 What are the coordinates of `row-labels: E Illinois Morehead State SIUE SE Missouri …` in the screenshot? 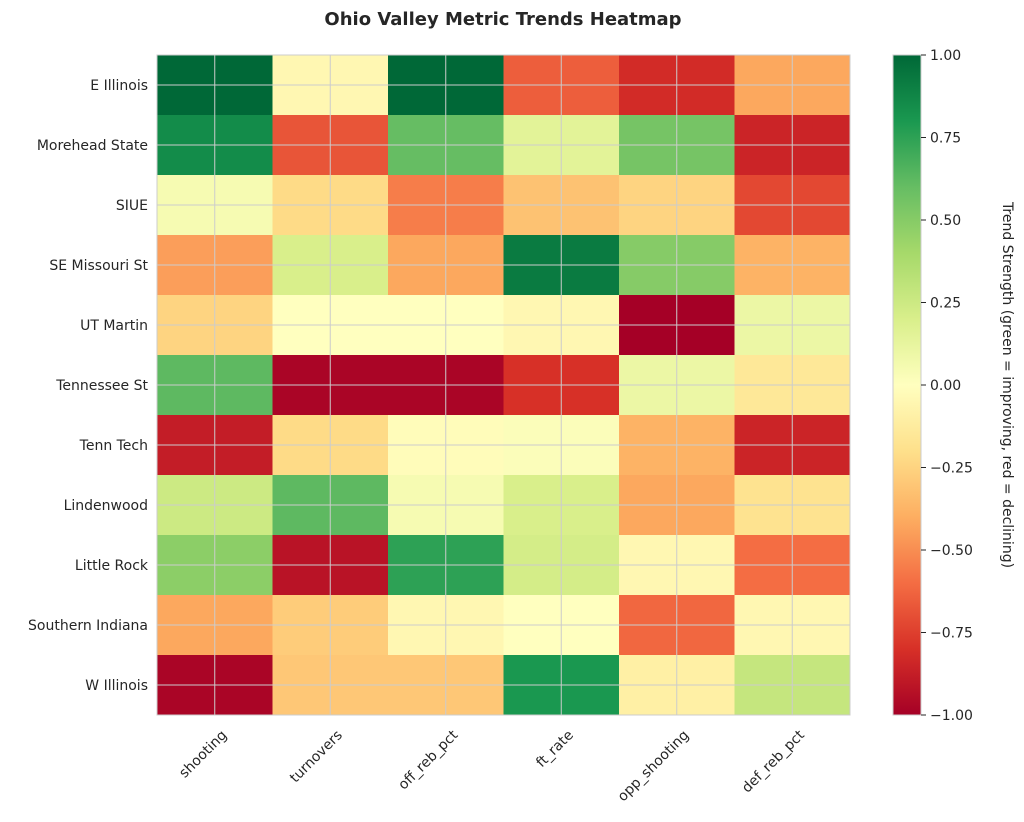 It's located at (88, 386).